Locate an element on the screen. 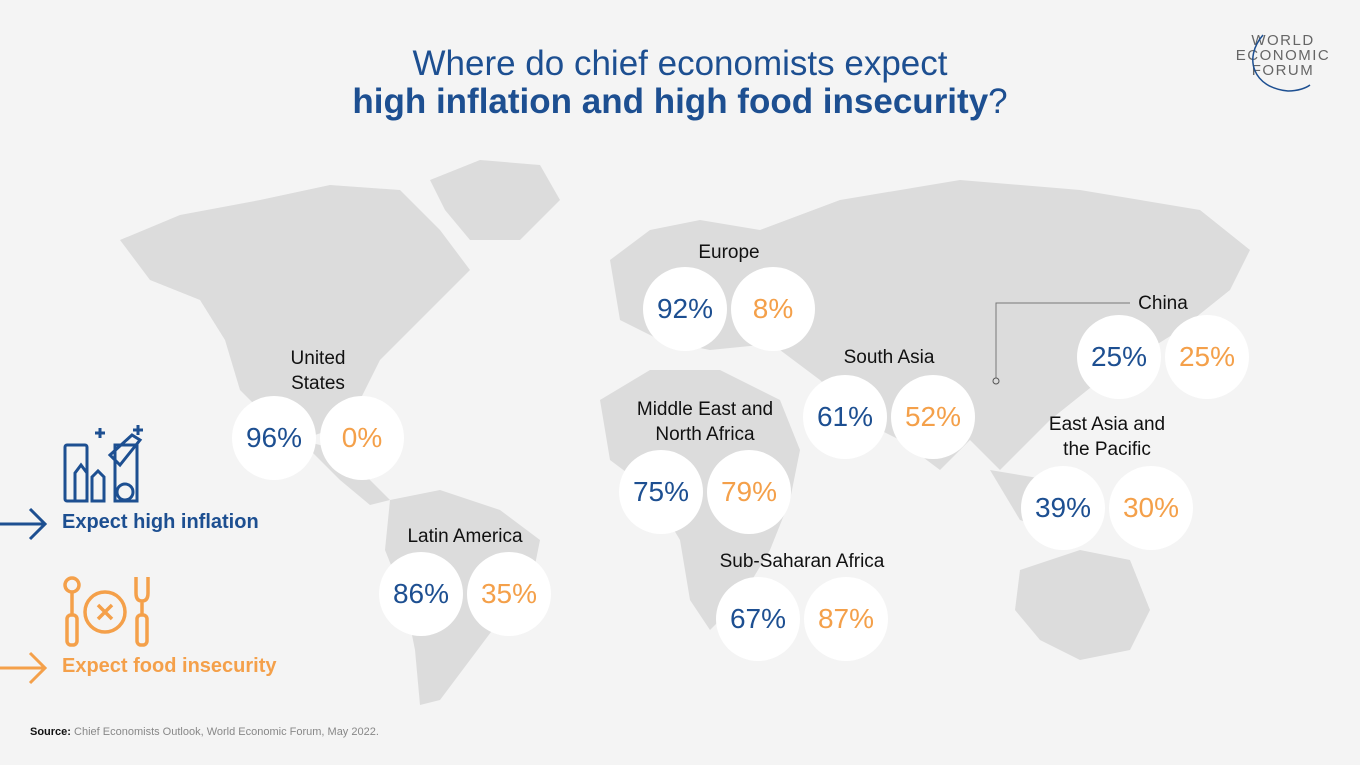 The width and height of the screenshot is (1360, 765). region-label: South Asia is located at coordinates (889, 357).